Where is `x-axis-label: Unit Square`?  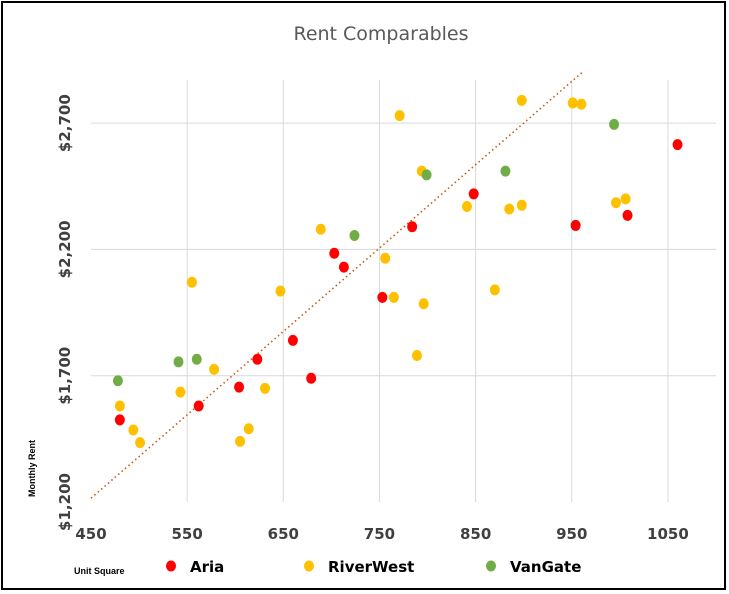 x-axis-label: Unit Square is located at coordinates (99, 571).